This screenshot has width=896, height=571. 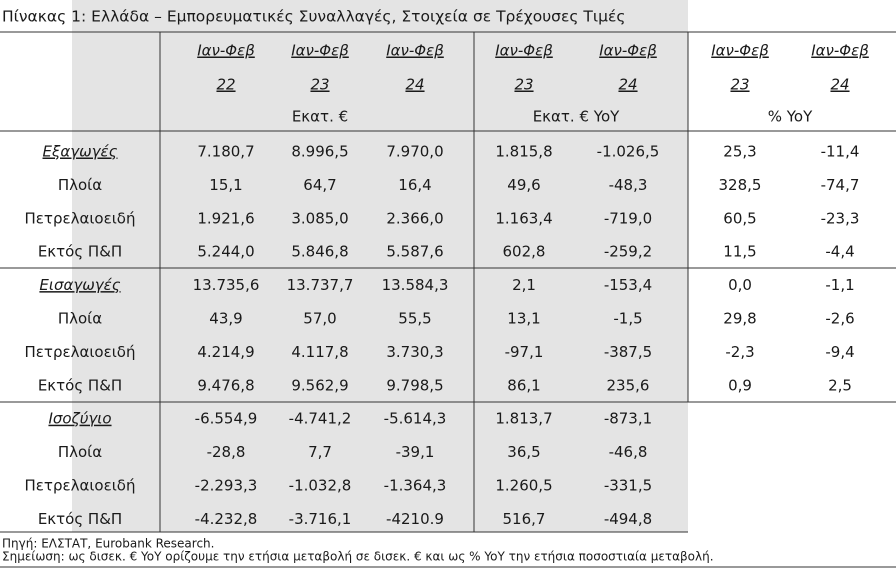 I want to click on cell: 2,1, so click(x=524, y=285).